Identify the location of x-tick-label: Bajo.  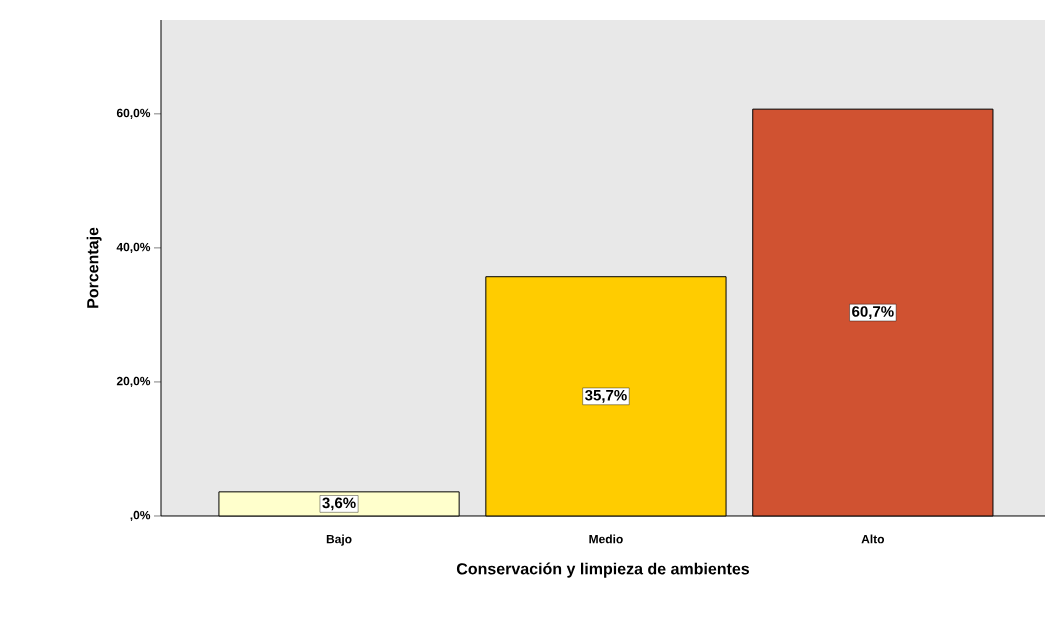
(339, 540).